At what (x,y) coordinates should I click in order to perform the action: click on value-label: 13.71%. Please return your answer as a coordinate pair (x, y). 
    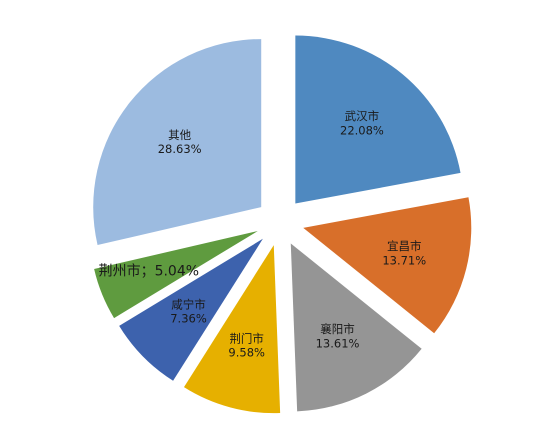
    Looking at the image, I should click on (404, 260).